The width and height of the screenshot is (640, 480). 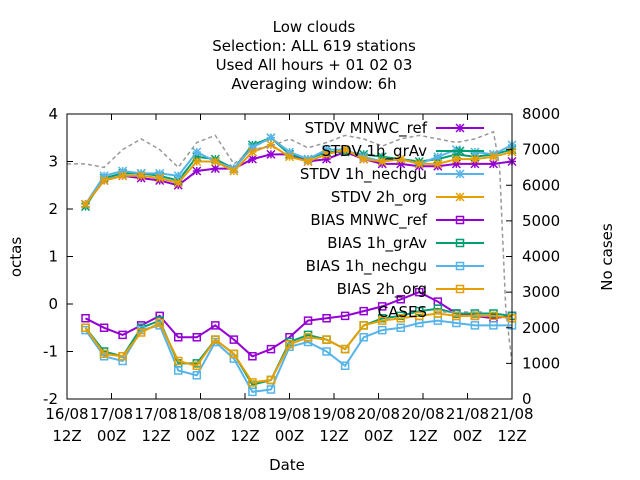 I want to click on title-line: Low clouds, so click(x=314, y=27).